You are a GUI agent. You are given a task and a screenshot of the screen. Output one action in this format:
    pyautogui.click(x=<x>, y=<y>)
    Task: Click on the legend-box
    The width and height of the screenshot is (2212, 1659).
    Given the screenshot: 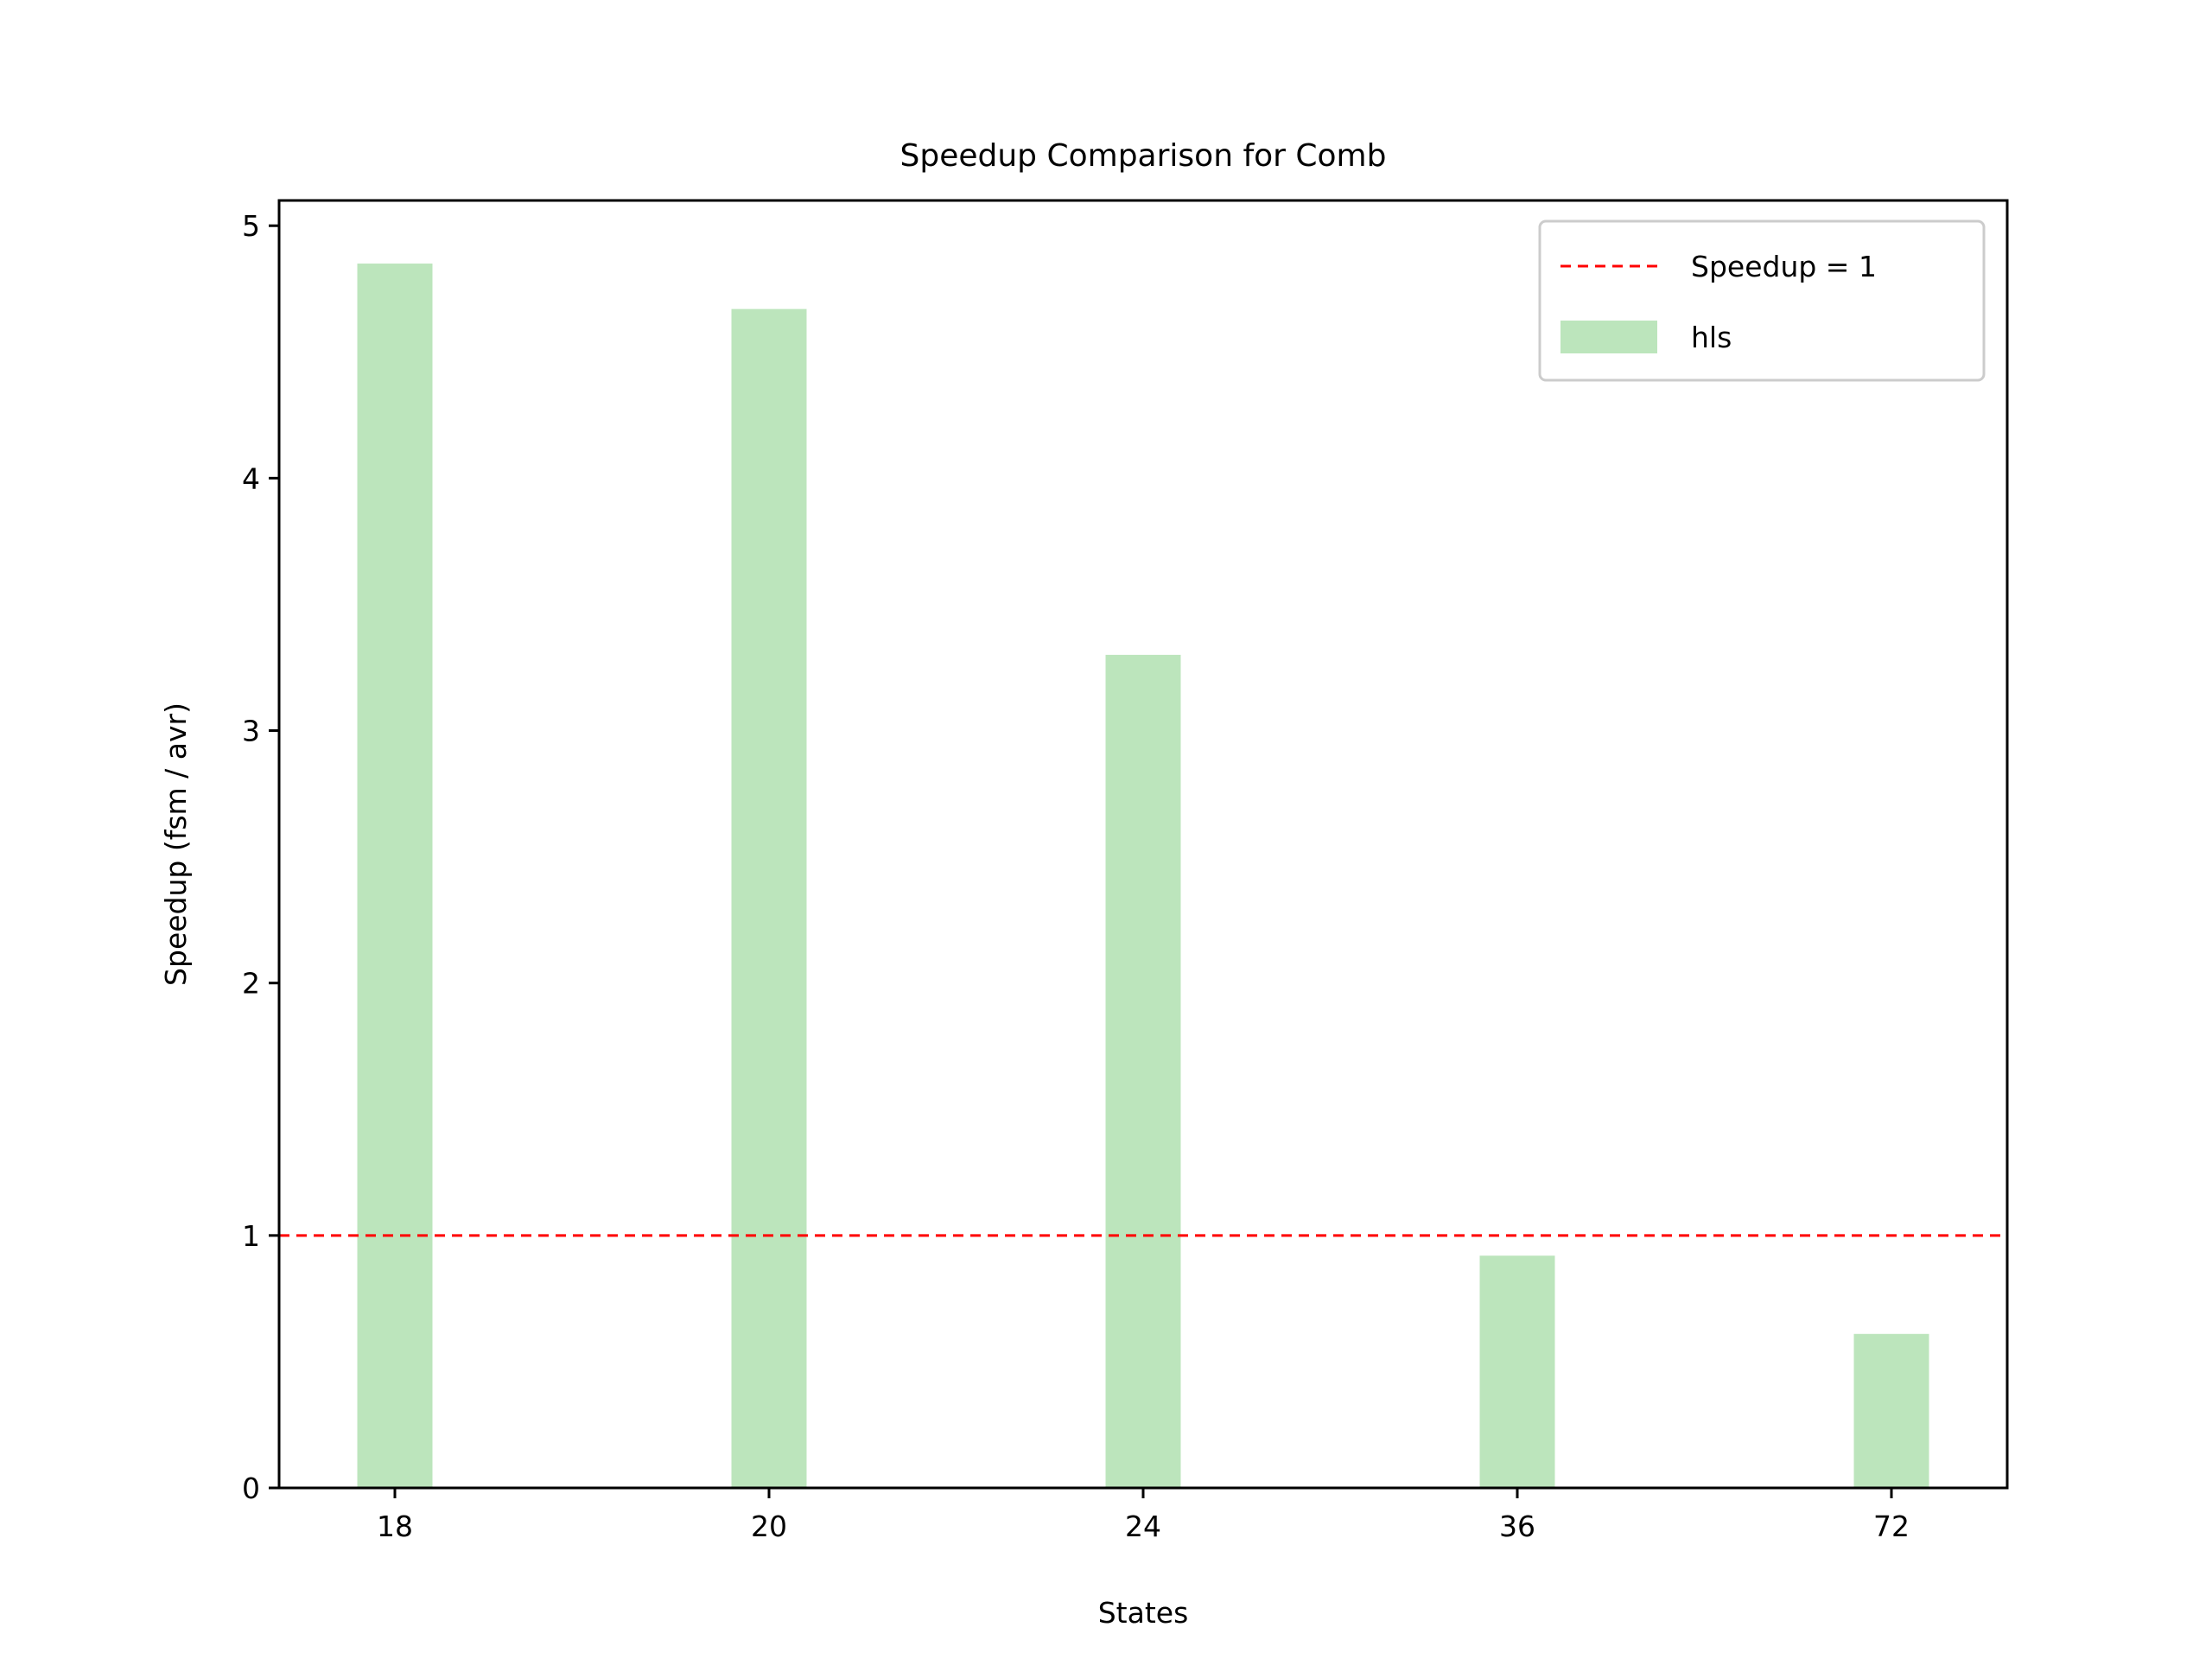 What is the action you would take?
    pyautogui.click(x=1762, y=300)
    